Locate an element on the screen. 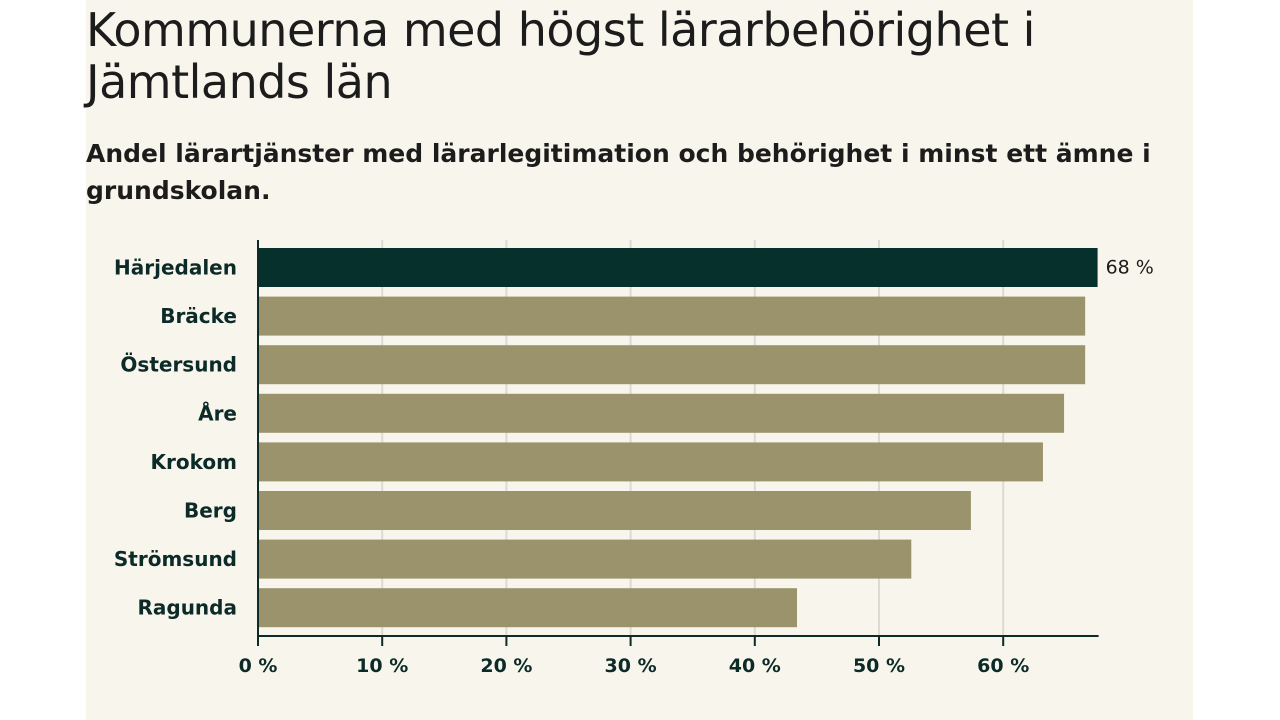 The image size is (1280, 720). category-label-7: Ragunda is located at coordinates (187, 608).